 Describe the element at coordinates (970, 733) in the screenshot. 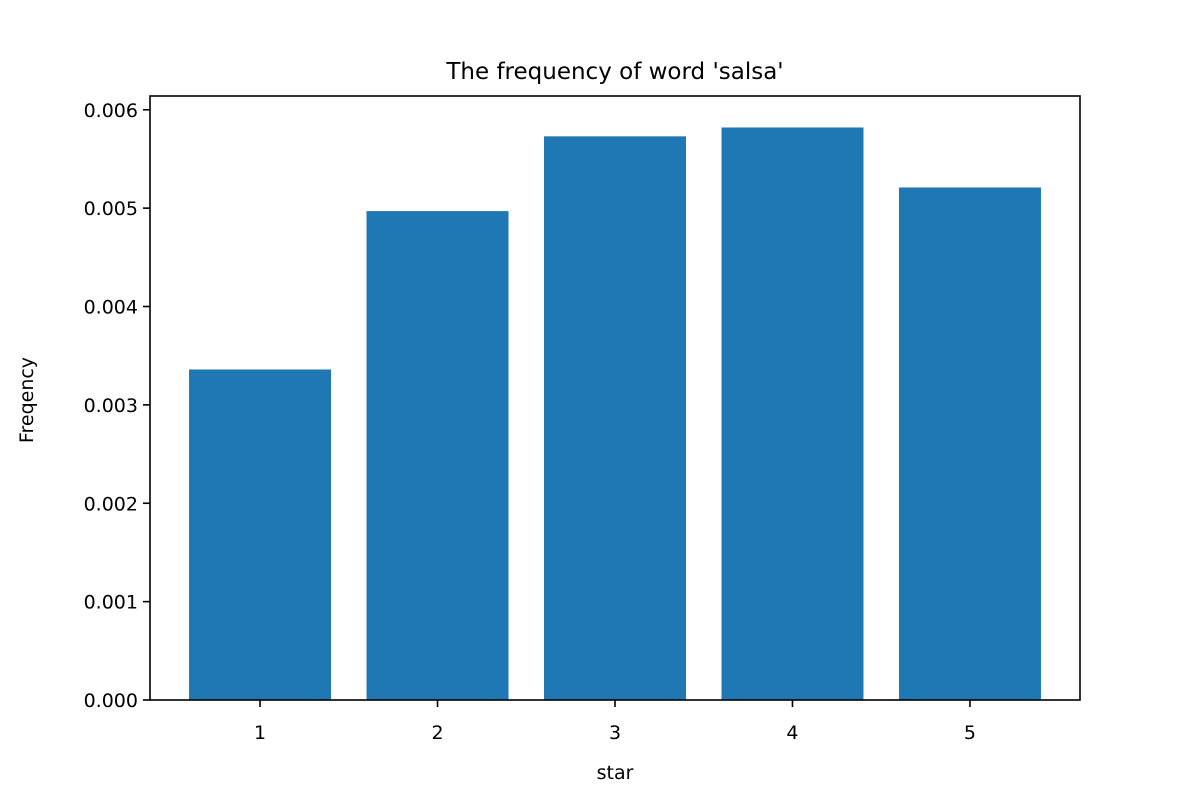

I see `x-tick-label: 5` at that location.